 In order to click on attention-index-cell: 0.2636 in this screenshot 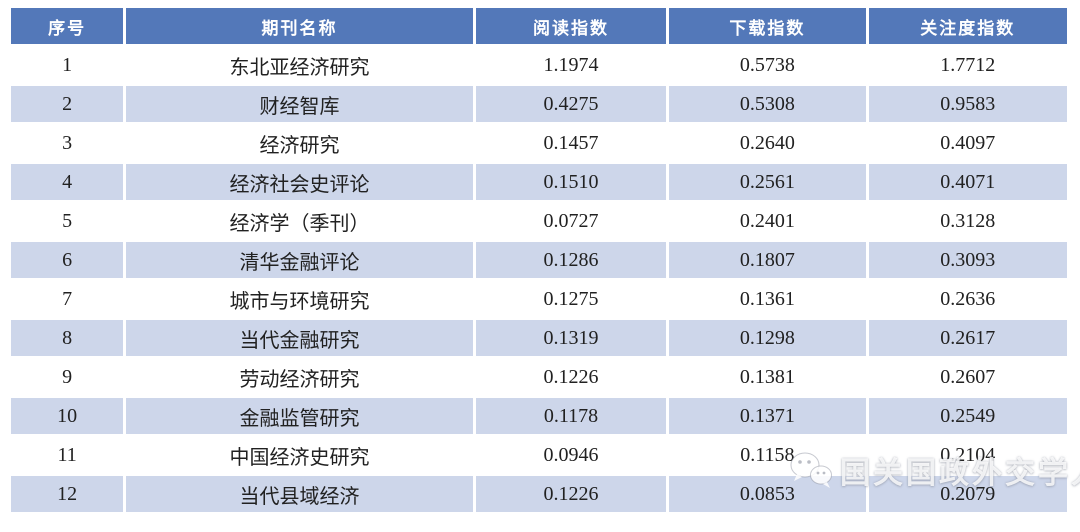, I will do `click(967, 299)`.